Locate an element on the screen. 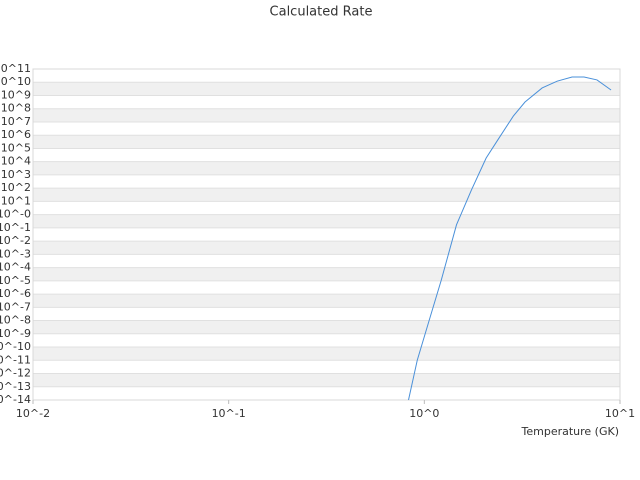 The height and width of the screenshot is (480, 640). y-tick-label: 10^5 is located at coordinates (16, 147).